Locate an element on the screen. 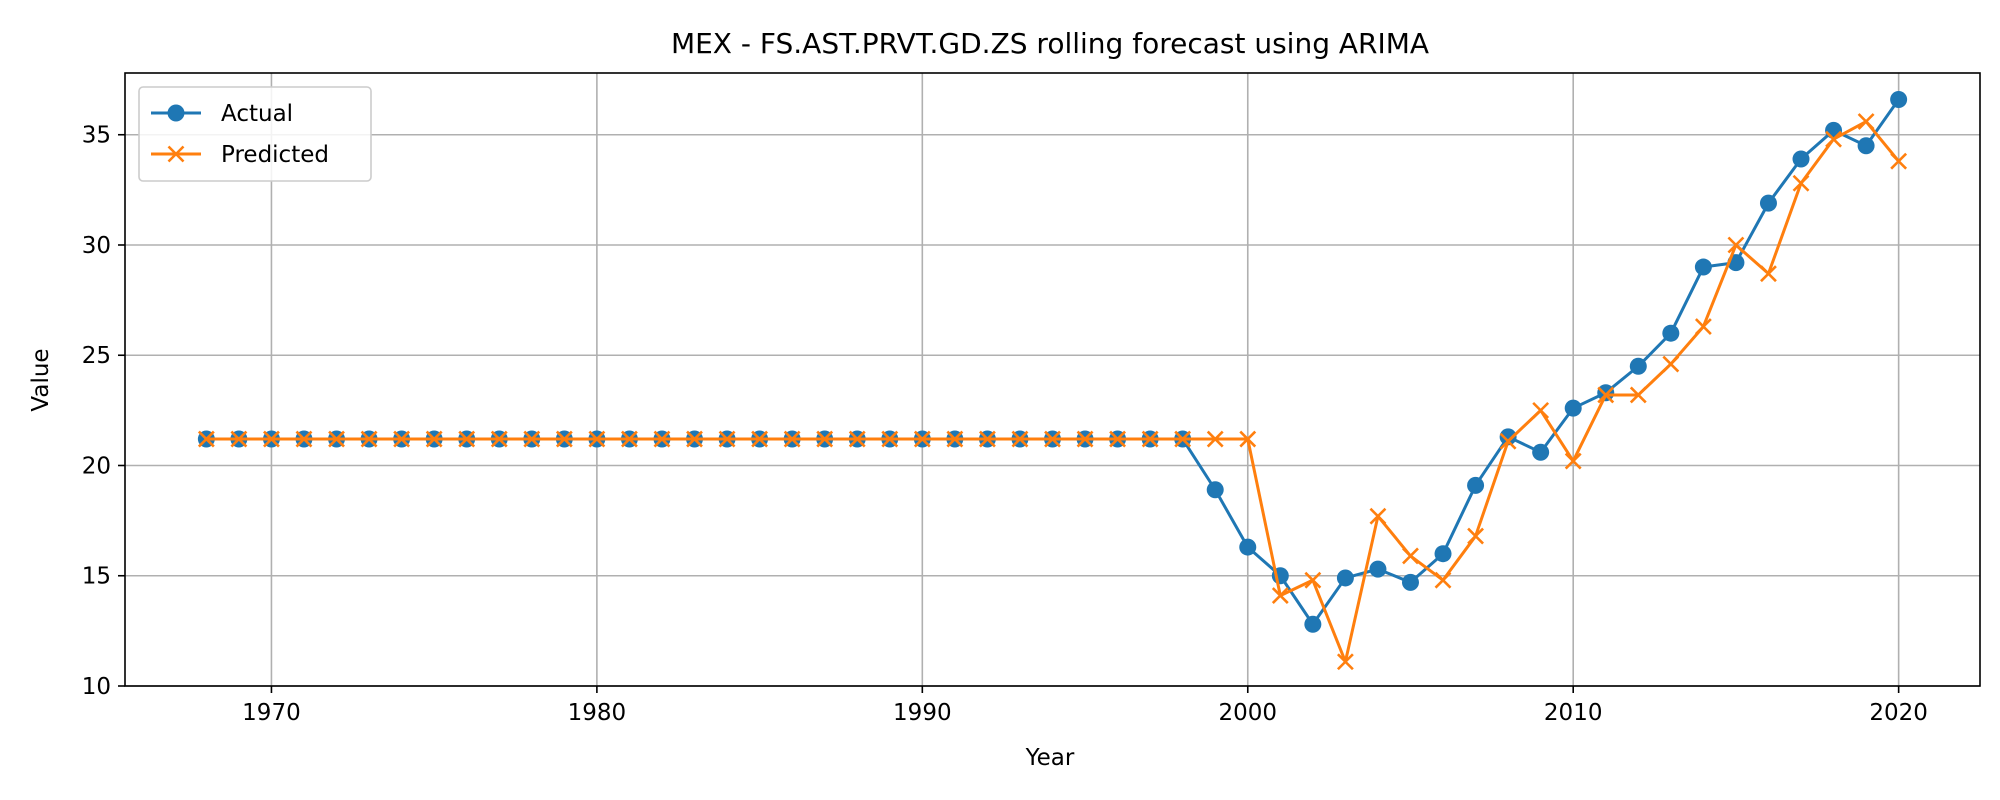 Image resolution: width=2000 pixels, height=800 pixels. x-axis-label: Year is located at coordinates (1050, 758).